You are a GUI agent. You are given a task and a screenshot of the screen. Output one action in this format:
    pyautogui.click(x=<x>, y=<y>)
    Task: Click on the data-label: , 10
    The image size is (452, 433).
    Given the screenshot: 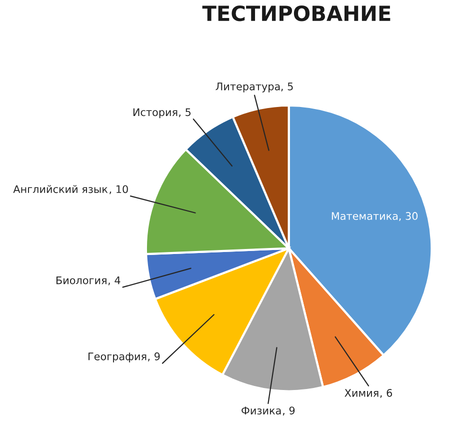 What is the action you would take?
    pyautogui.click(x=119, y=189)
    